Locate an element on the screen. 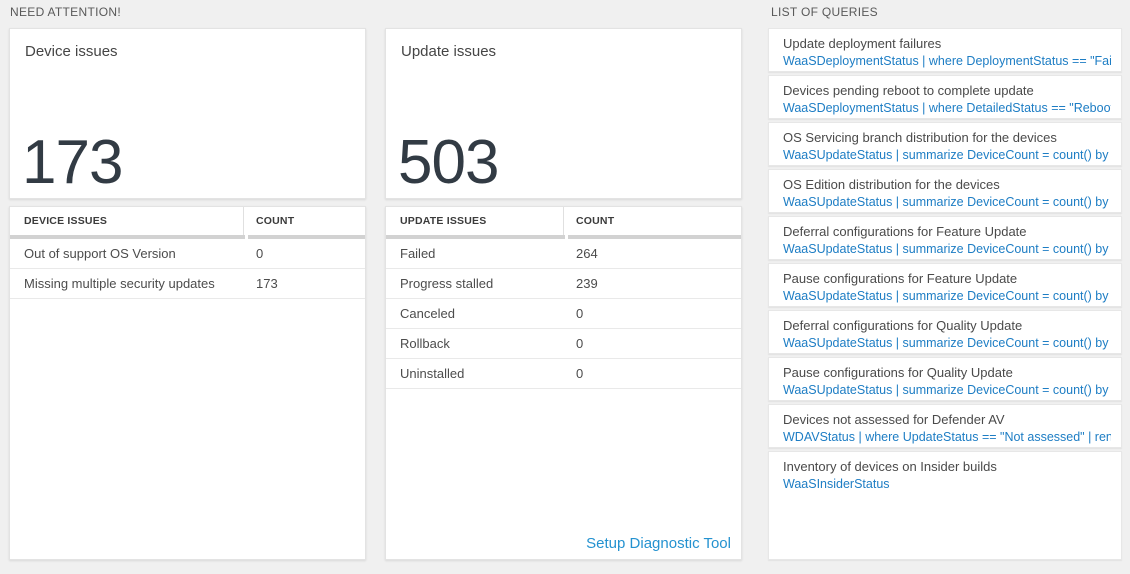  update-issues-total-count: 503 is located at coordinates (448, 162).